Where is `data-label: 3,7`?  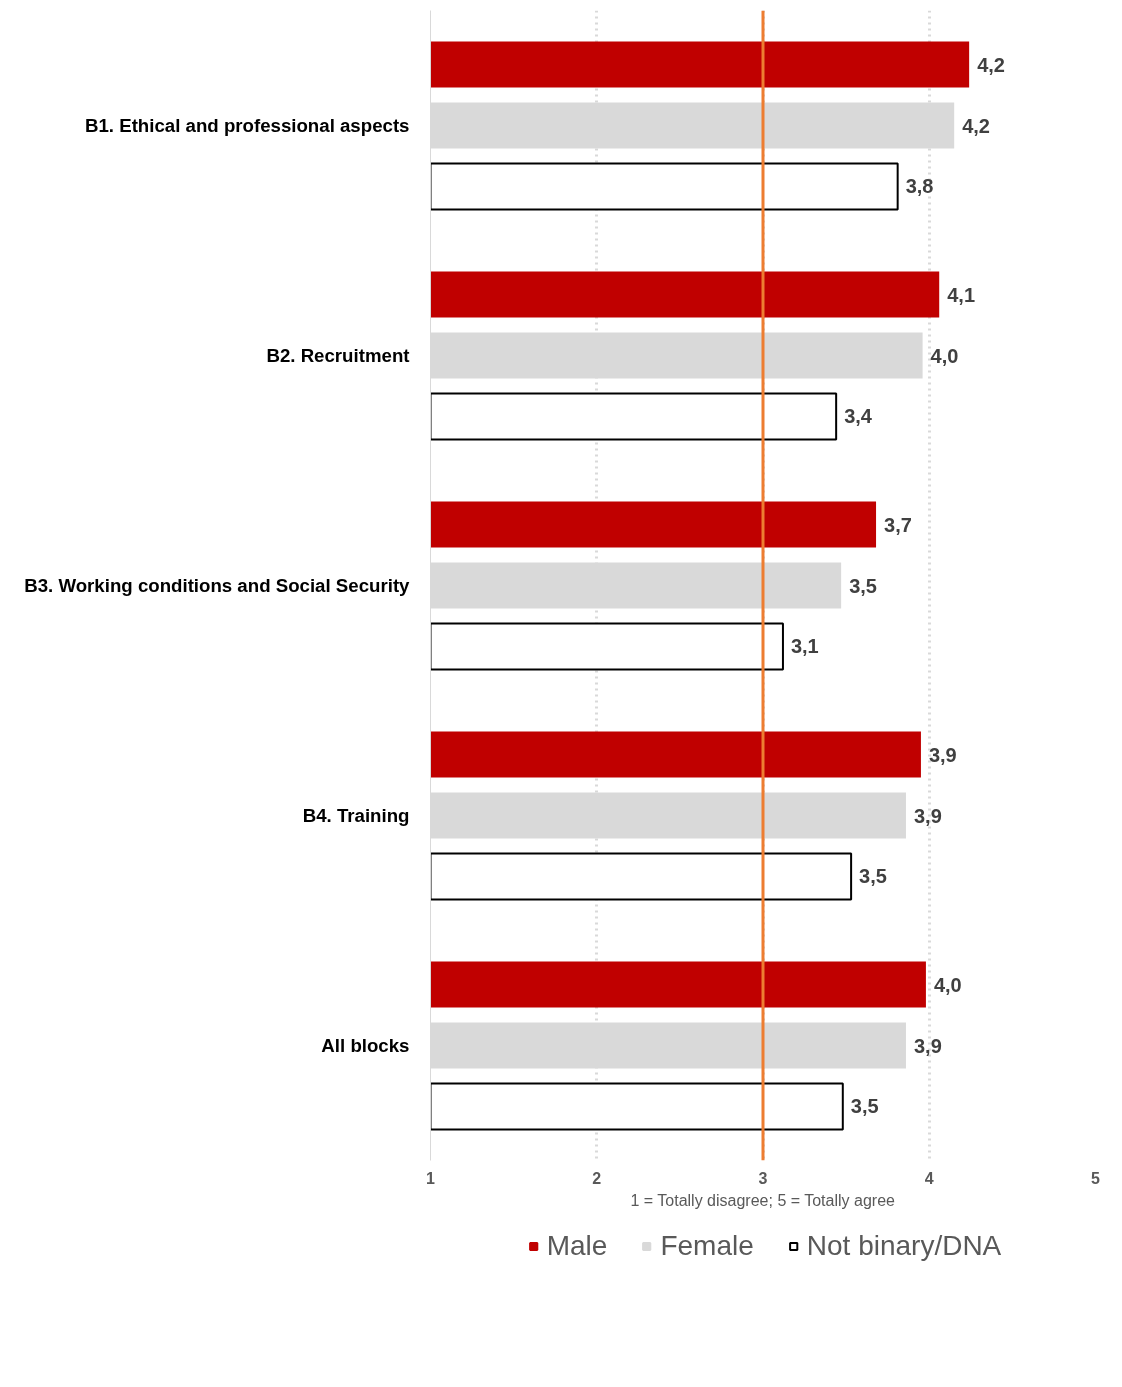
data-label: 3,7 is located at coordinates (898, 524).